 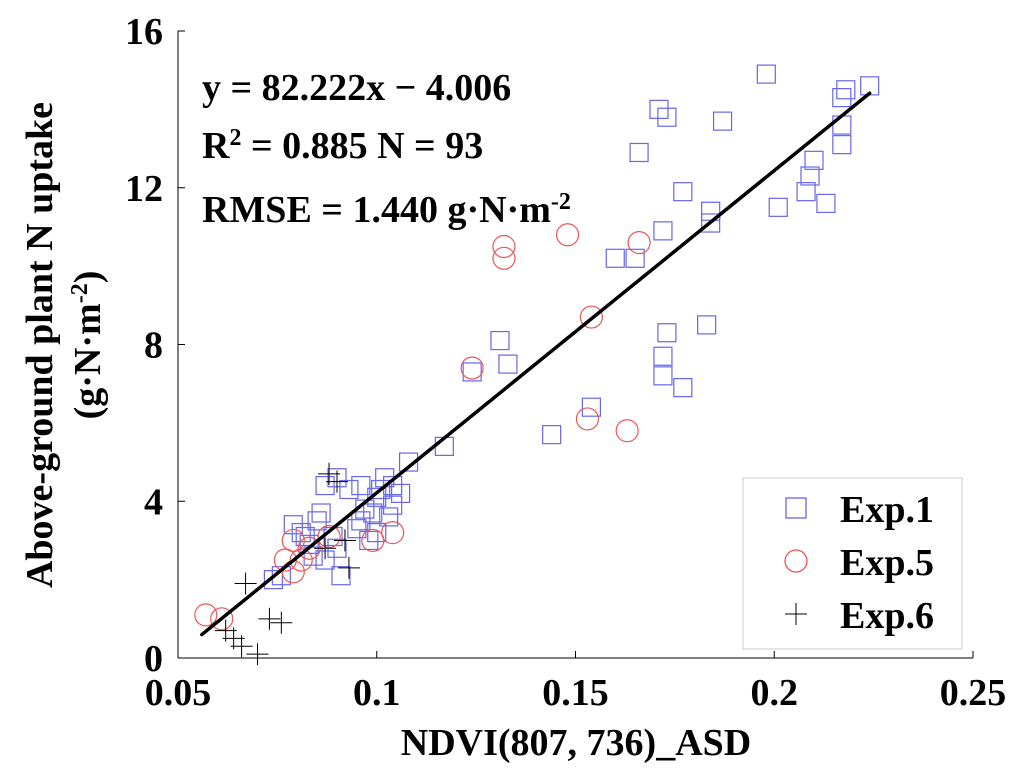 I want to click on r2-sup: 2, so click(x=235, y=138).